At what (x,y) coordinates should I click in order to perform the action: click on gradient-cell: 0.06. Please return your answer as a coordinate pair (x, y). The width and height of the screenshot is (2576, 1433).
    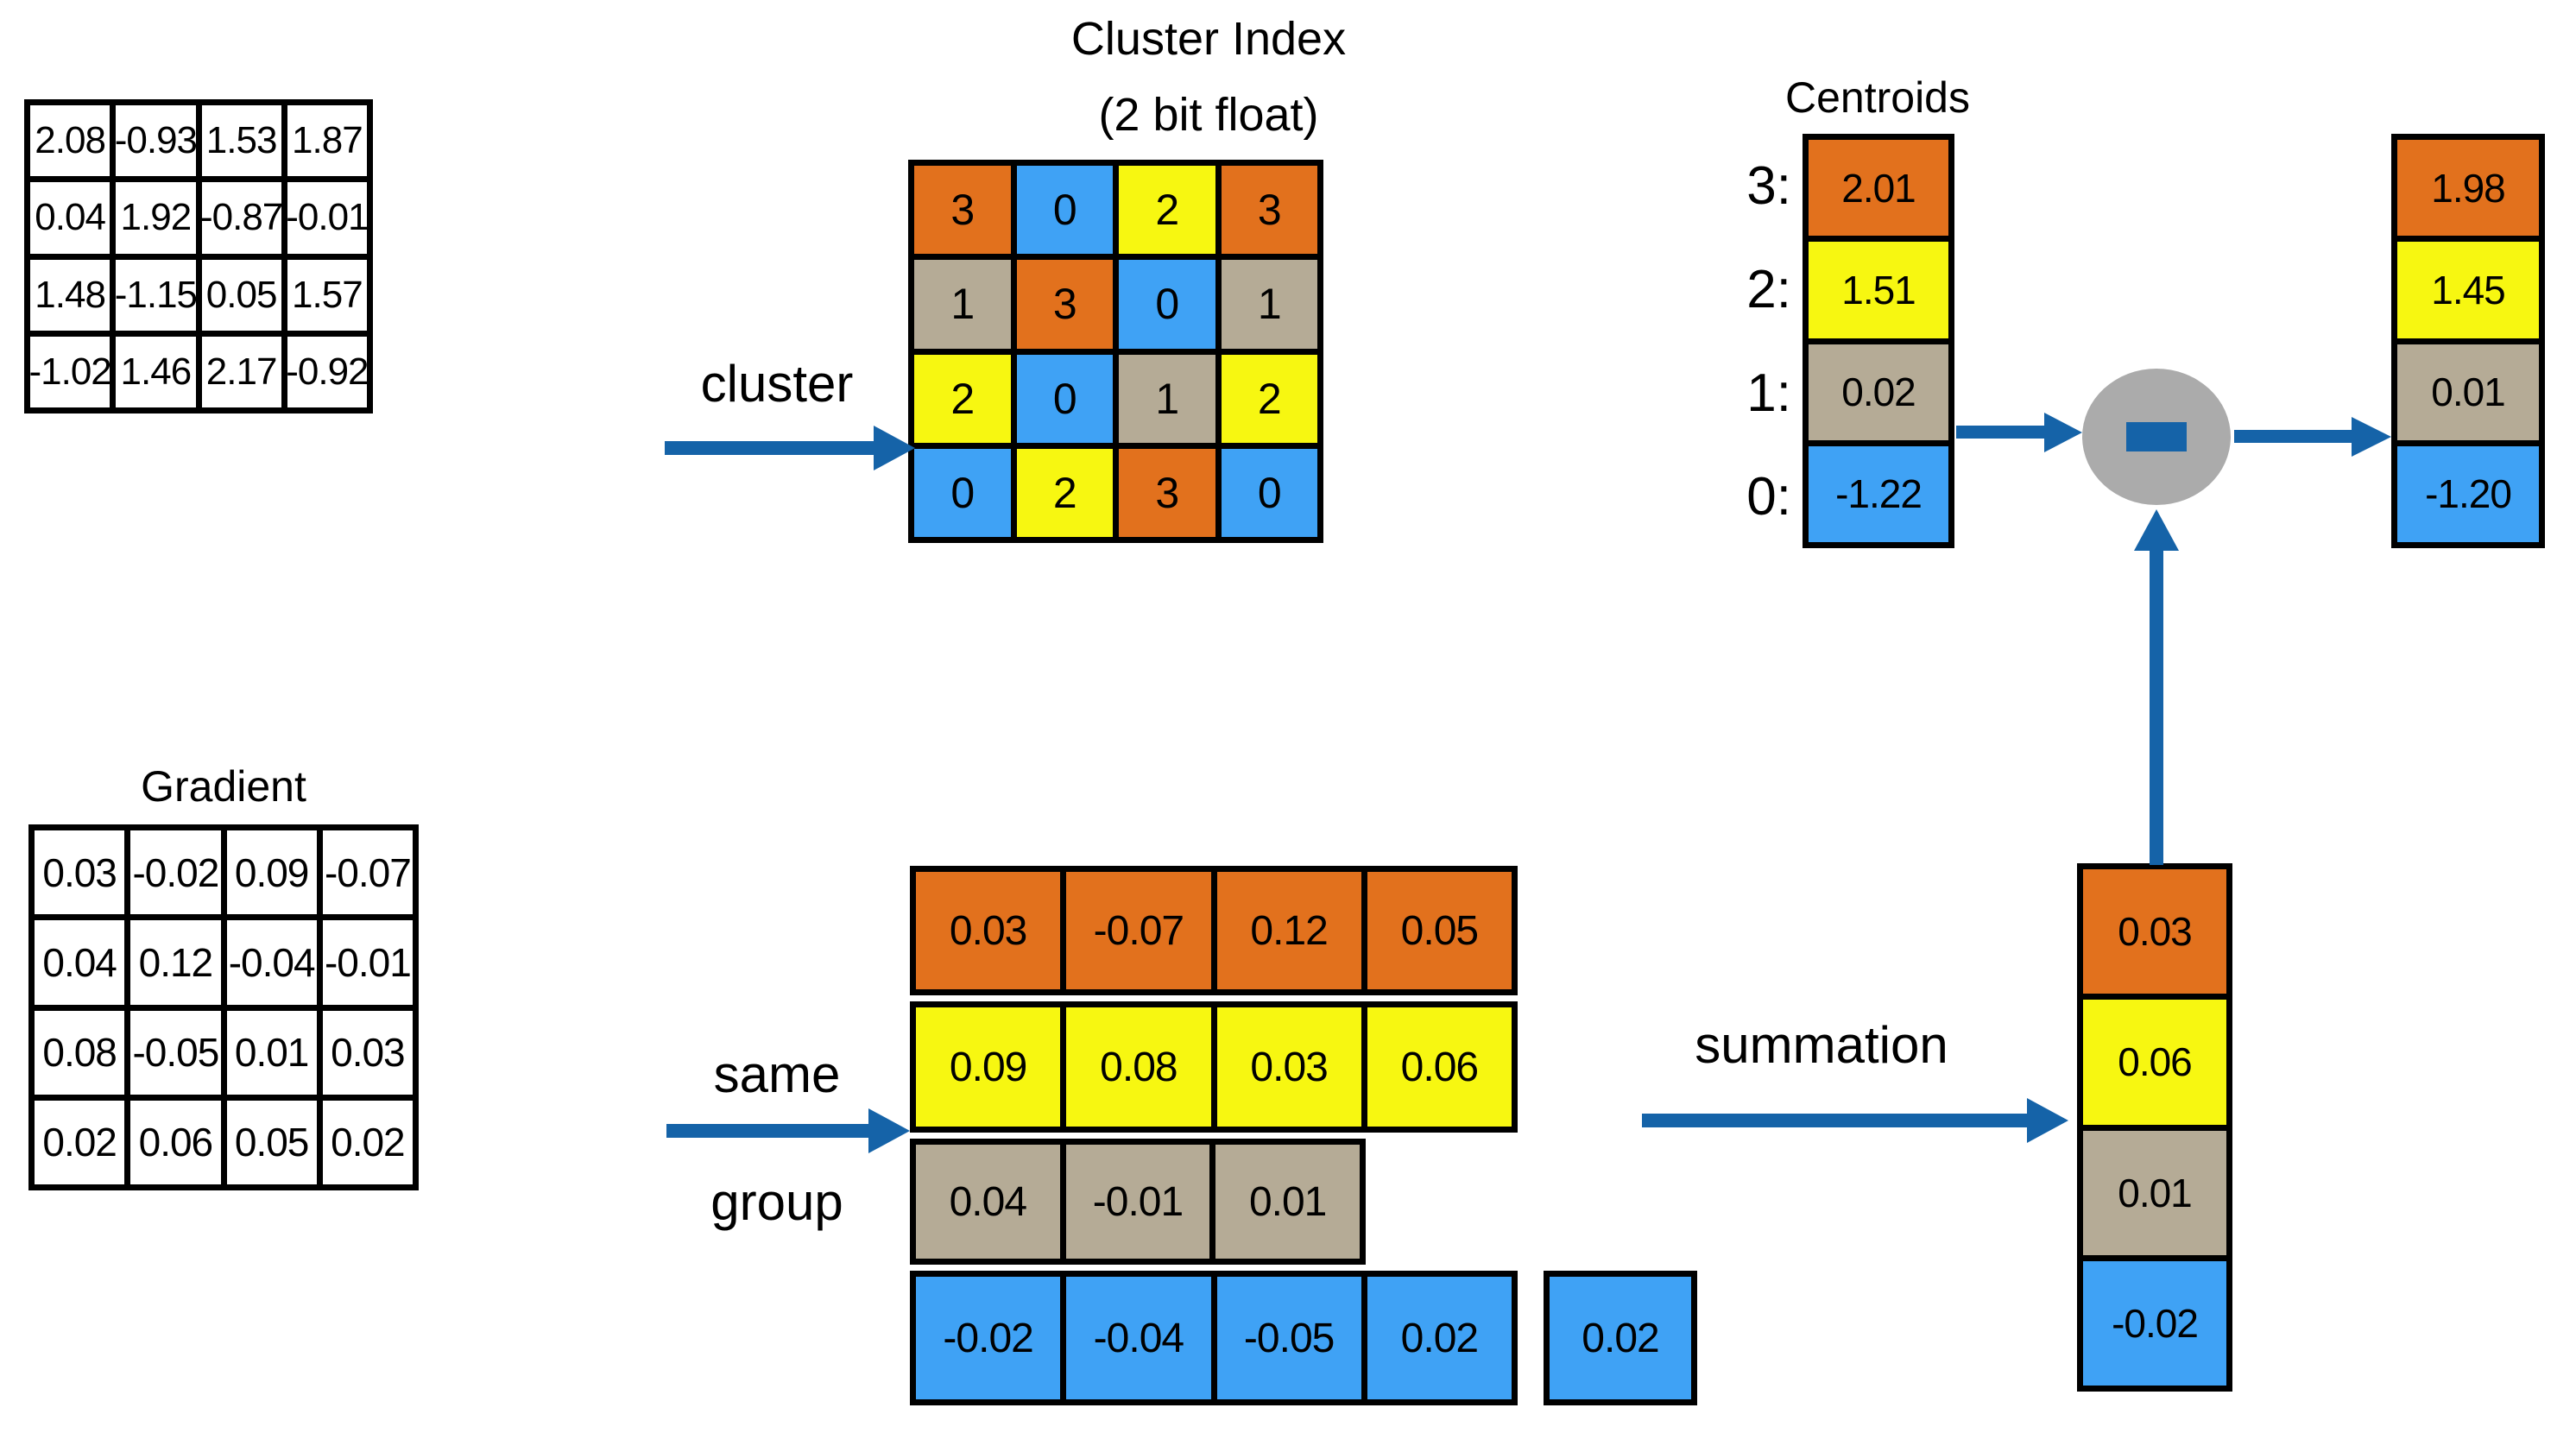
    Looking at the image, I should click on (175, 1142).